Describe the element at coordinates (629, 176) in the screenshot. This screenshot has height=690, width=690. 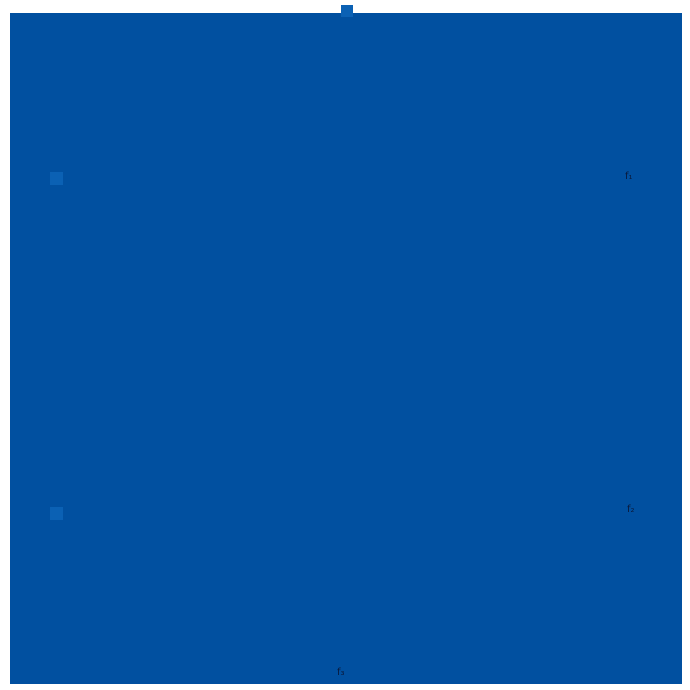
I see `label-f1: f₁` at that location.